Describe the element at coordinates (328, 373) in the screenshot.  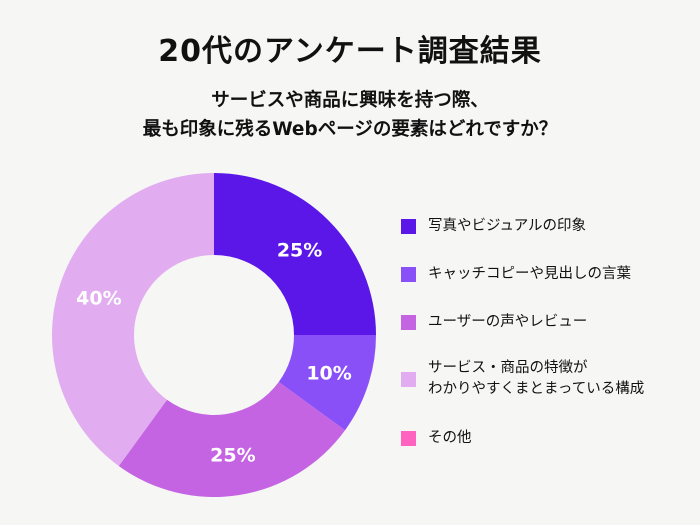
I see `data-label: 10%` at that location.